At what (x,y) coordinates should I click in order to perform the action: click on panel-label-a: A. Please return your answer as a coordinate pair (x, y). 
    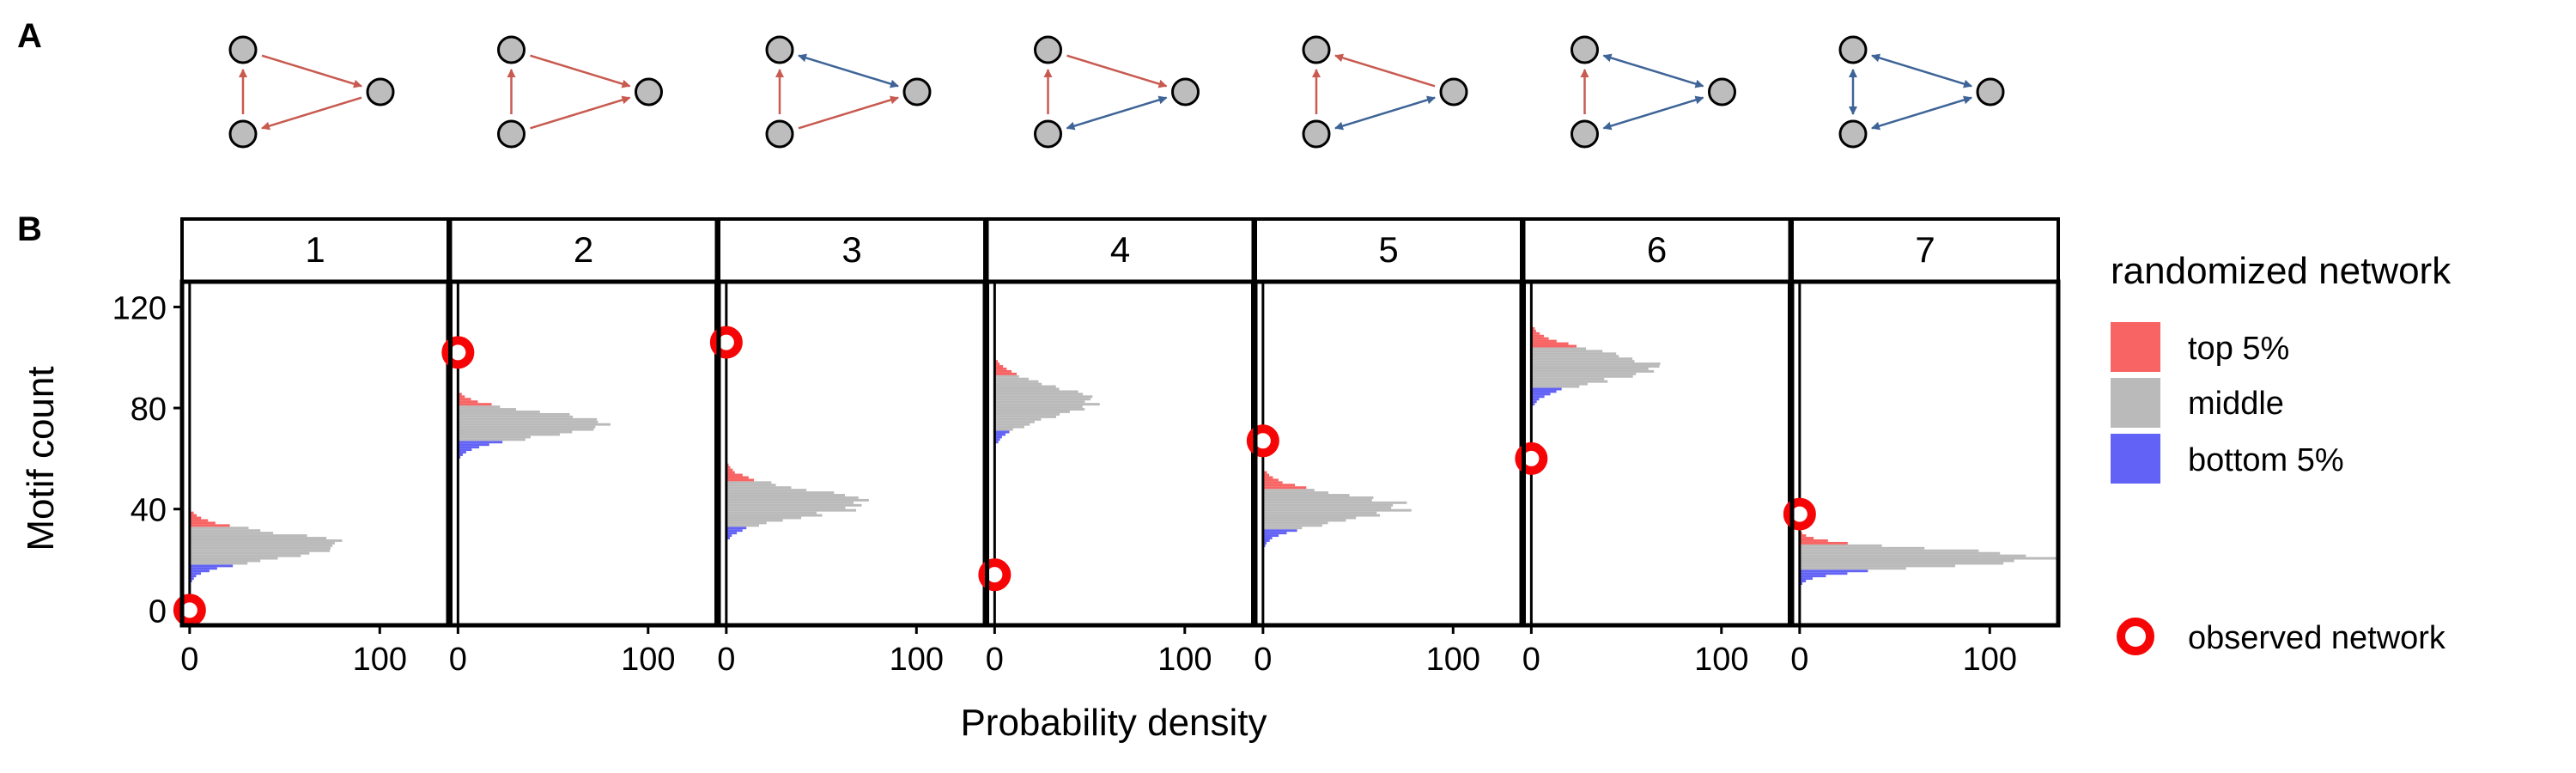
    Looking at the image, I should click on (29, 36).